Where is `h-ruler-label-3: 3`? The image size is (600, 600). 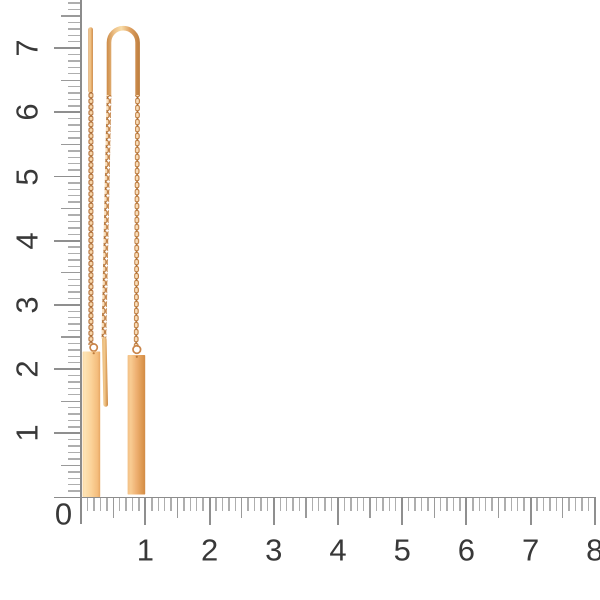 h-ruler-label-3: 3 is located at coordinates (274, 550).